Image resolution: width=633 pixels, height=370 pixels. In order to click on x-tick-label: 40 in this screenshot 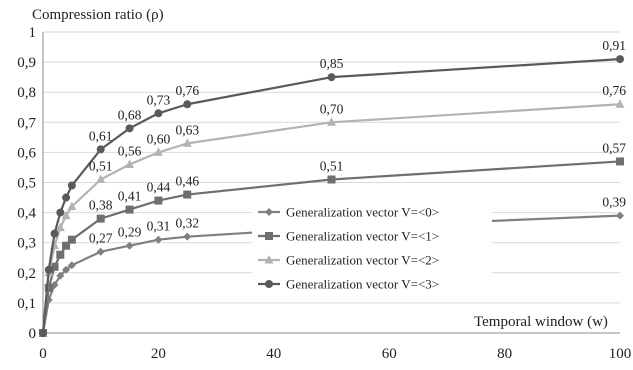, I will do `click(273, 354)`.